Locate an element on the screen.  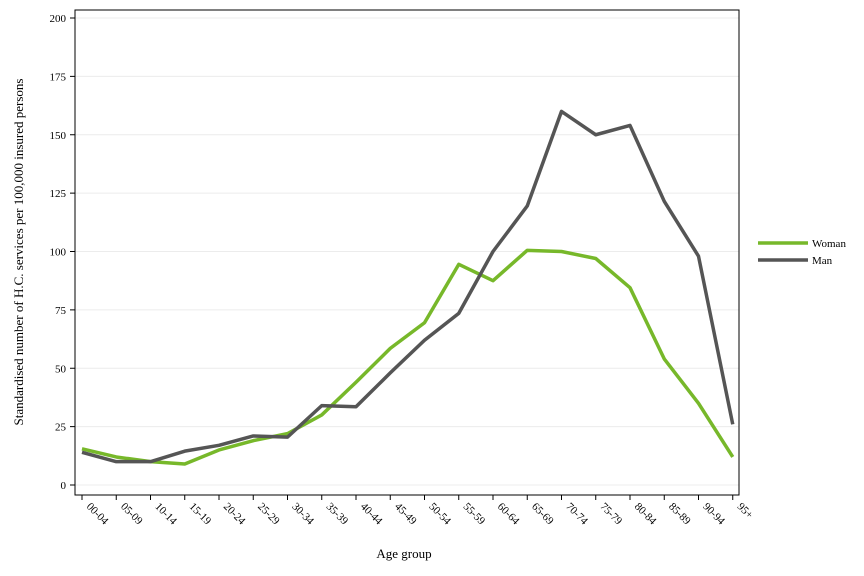
x-tick-label: 85-89 is located at coordinates (679, 514).